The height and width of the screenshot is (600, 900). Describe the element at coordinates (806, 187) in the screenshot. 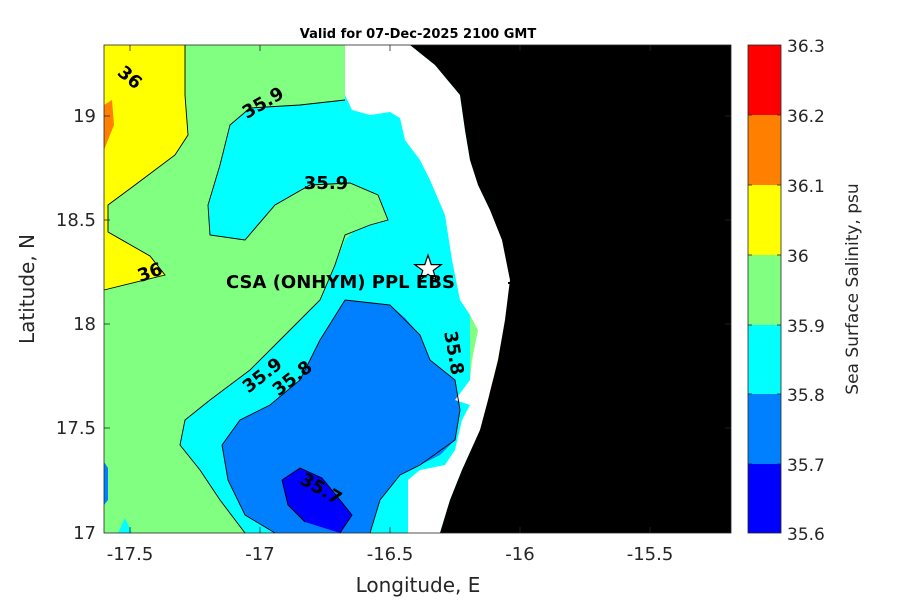

I see `colorbar-tick-label: 36.1` at that location.